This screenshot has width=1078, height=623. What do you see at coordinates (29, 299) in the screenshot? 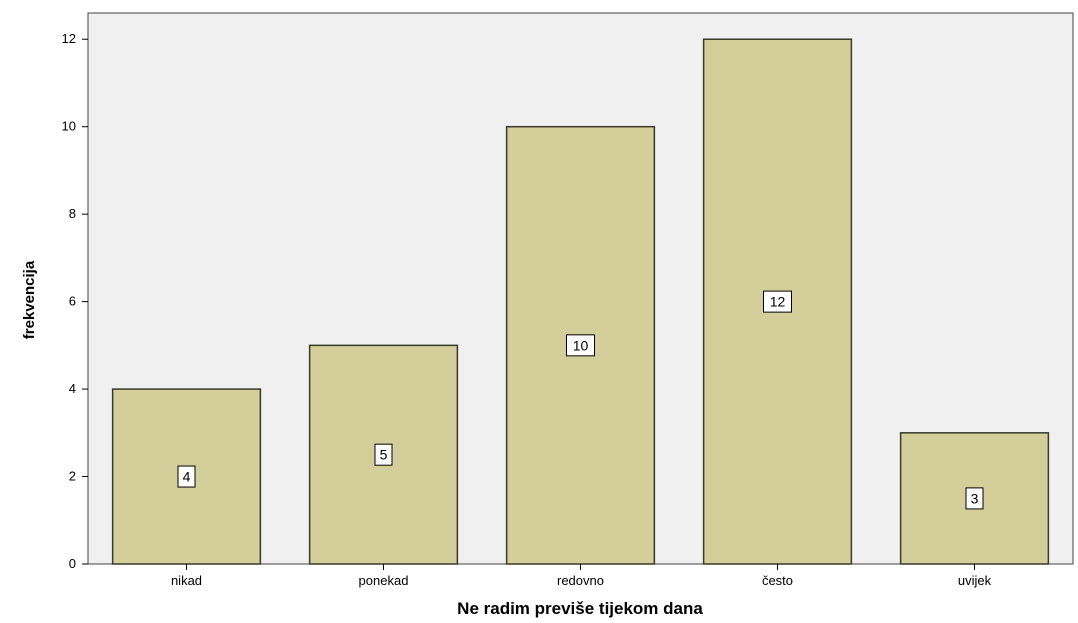
I see `y-axis-title: frekvencija` at bounding box center [29, 299].